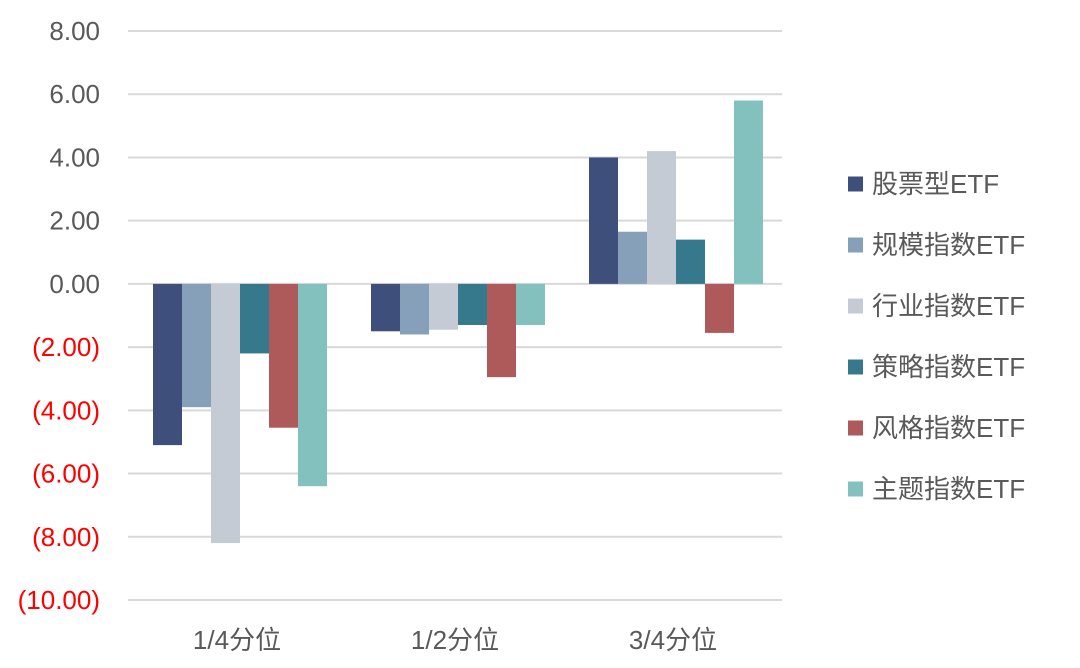 This screenshot has width=1080, height=668. What do you see at coordinates (948, 428) in the screenshot?
I see `legend-label: 风格指数ETF` at bounding box center [948, 428].